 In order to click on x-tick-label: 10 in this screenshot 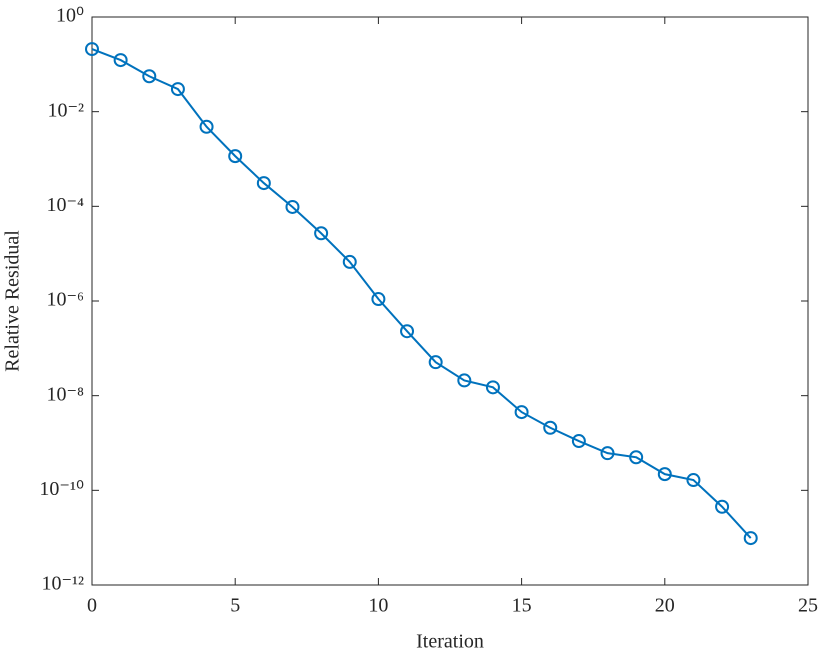, I will do `click(378, 606)`.